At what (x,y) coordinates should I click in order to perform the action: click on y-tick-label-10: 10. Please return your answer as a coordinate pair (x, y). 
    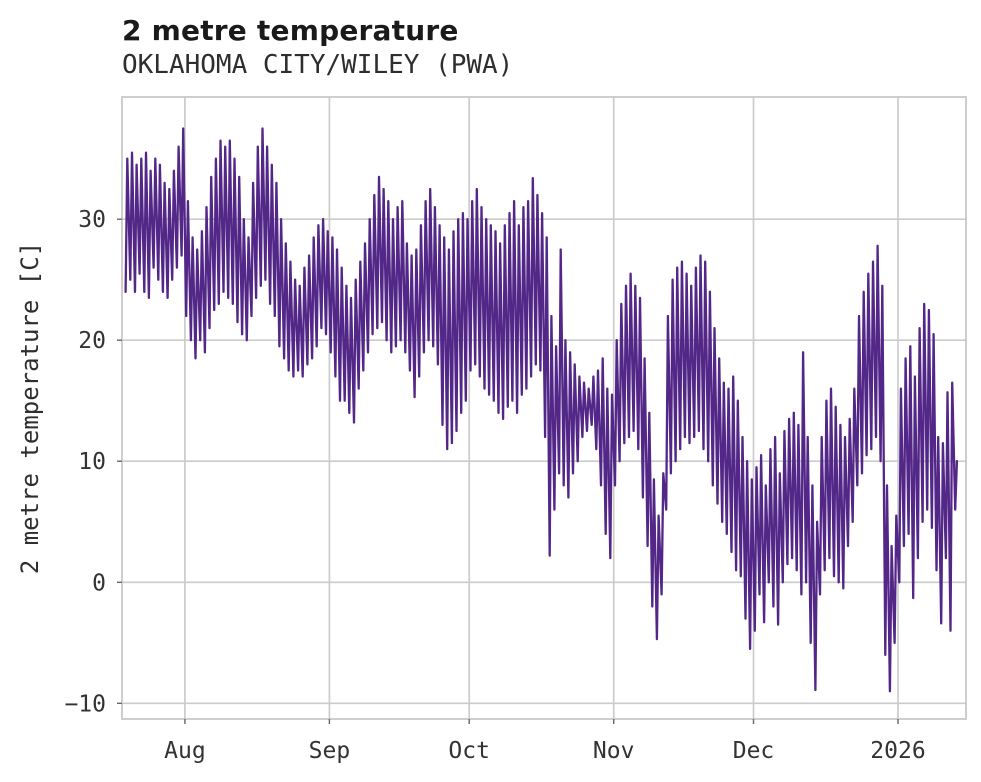
    Looking at the image, I should click on (92, 462).